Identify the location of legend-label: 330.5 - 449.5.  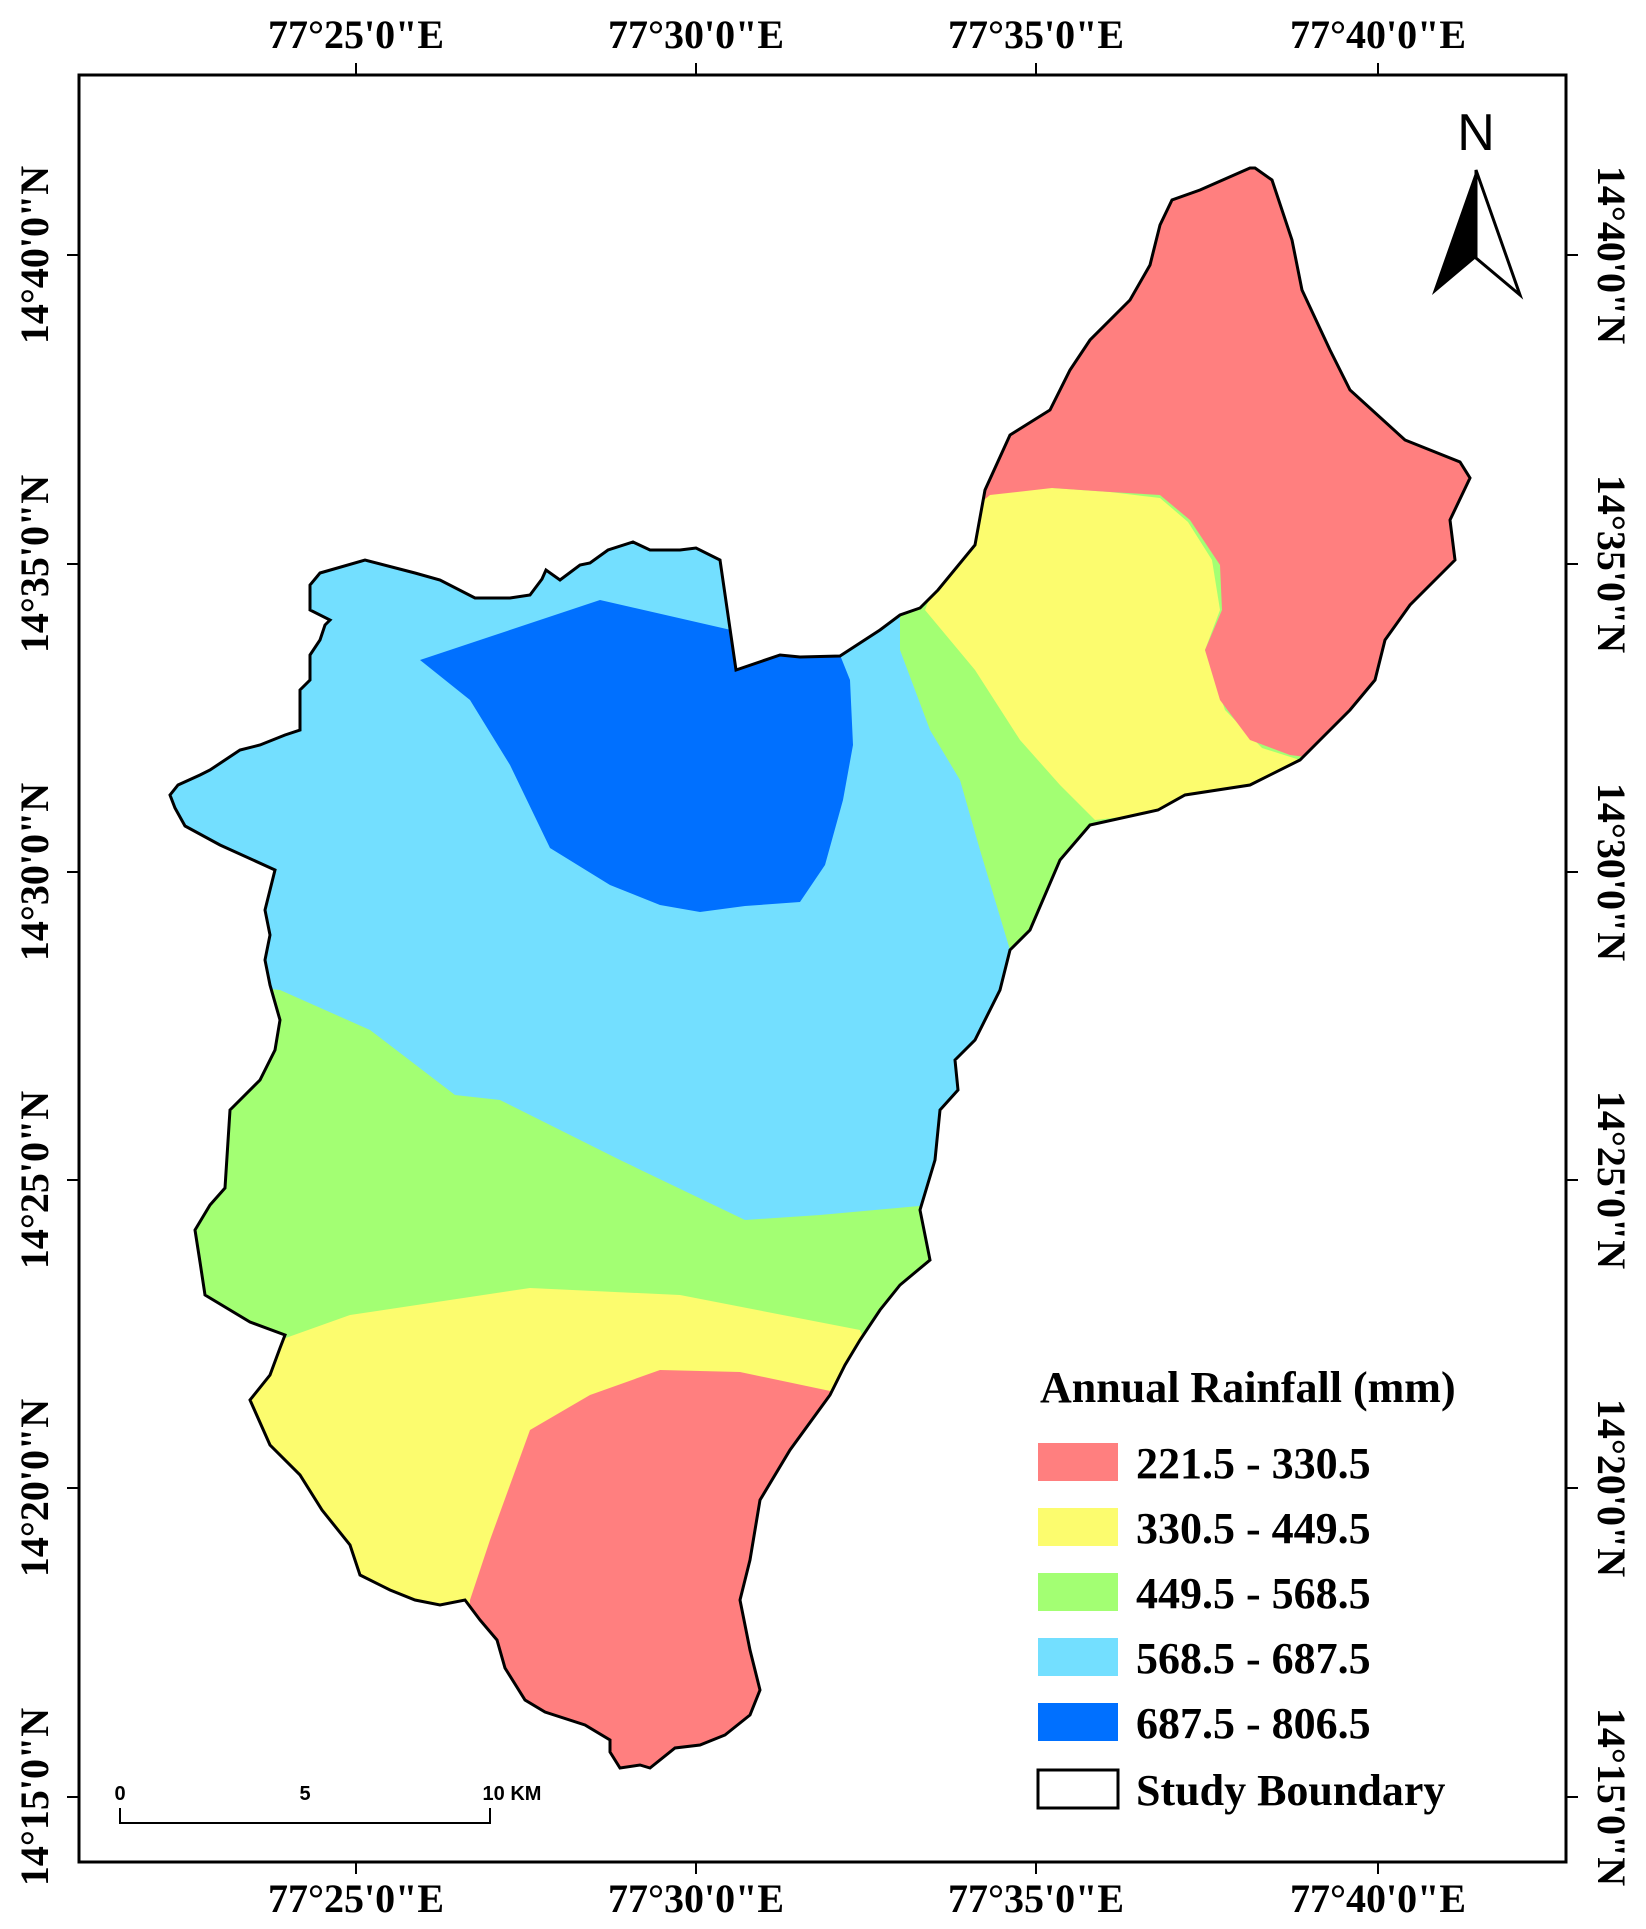
(1253, 1528).